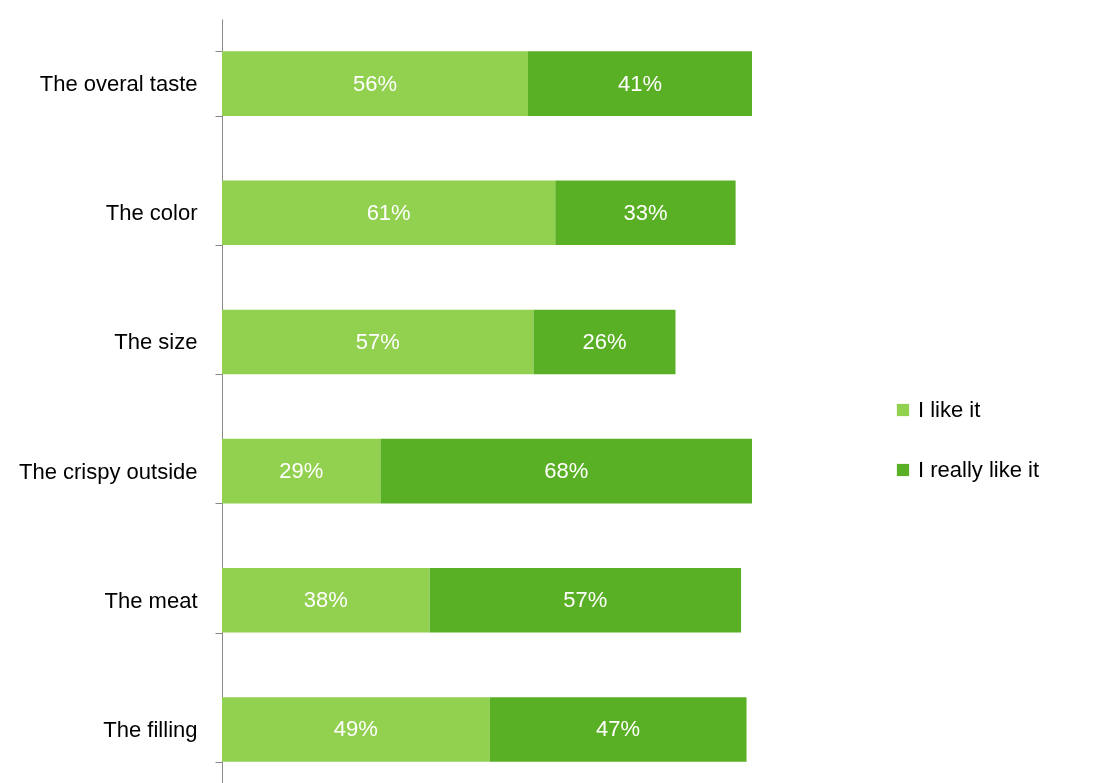 Image resolution: width=1119 pixels, height=783 pixels. Describe the element at coordinates (156, 342) in the screenshot. I see `y-tick-label: The size` at that location.